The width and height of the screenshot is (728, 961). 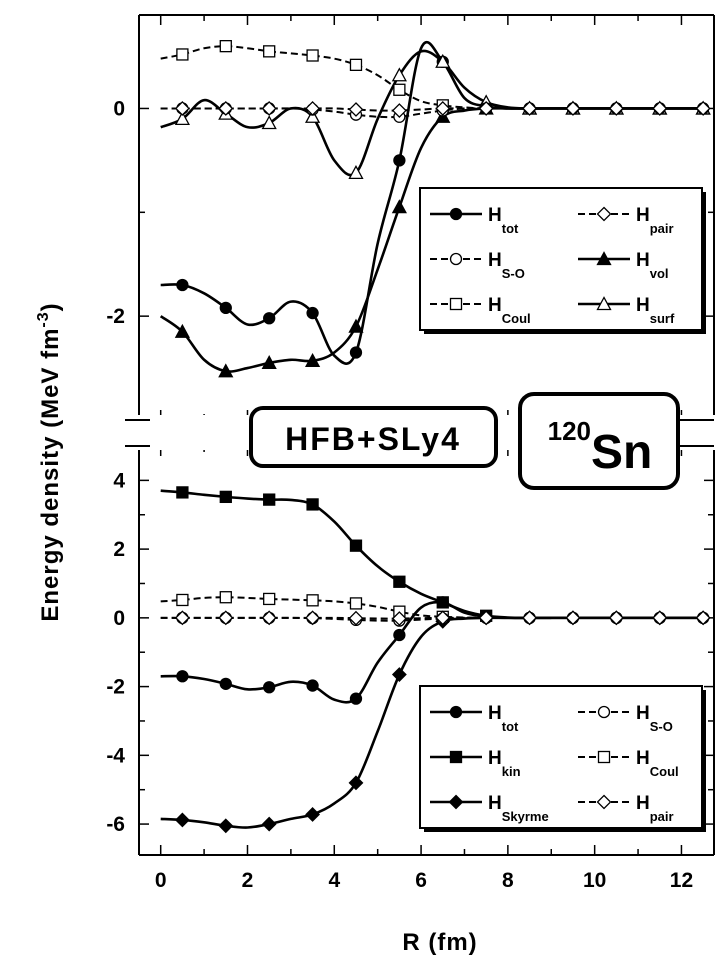 What do you see at coordinates (511, 771) in the screenshot?
I see `bottom-legend-label-sub: kin` at bounding box center [511, 771].